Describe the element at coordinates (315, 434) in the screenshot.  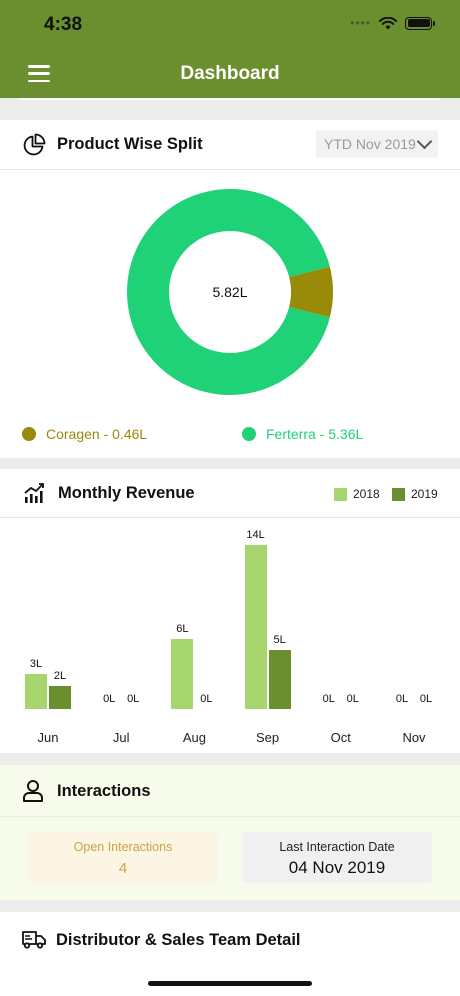
I see `legend-ferterra-label: Ferterra - 5.36L` at that location.